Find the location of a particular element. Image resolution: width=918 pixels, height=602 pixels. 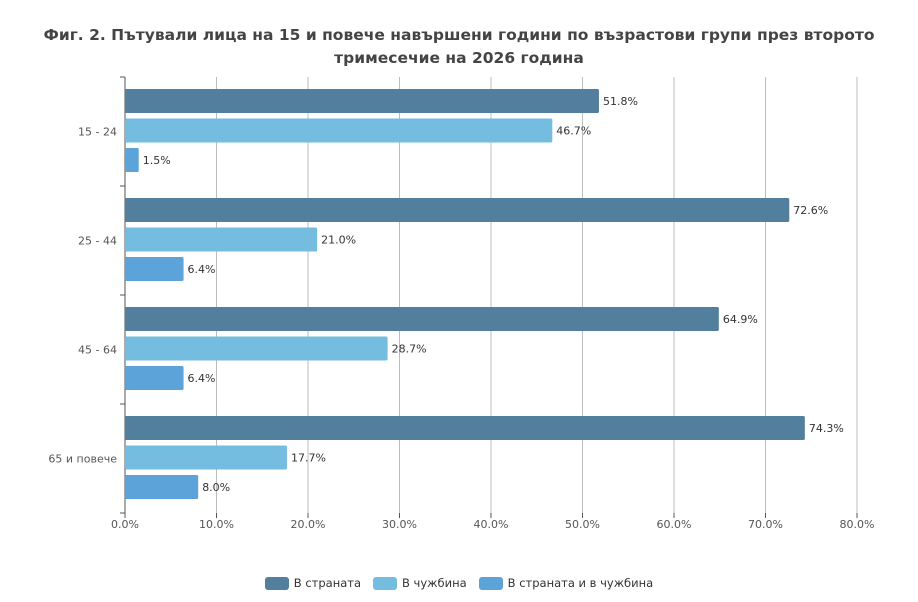

data-label: 64.9% is located at coordinates (740, 319).